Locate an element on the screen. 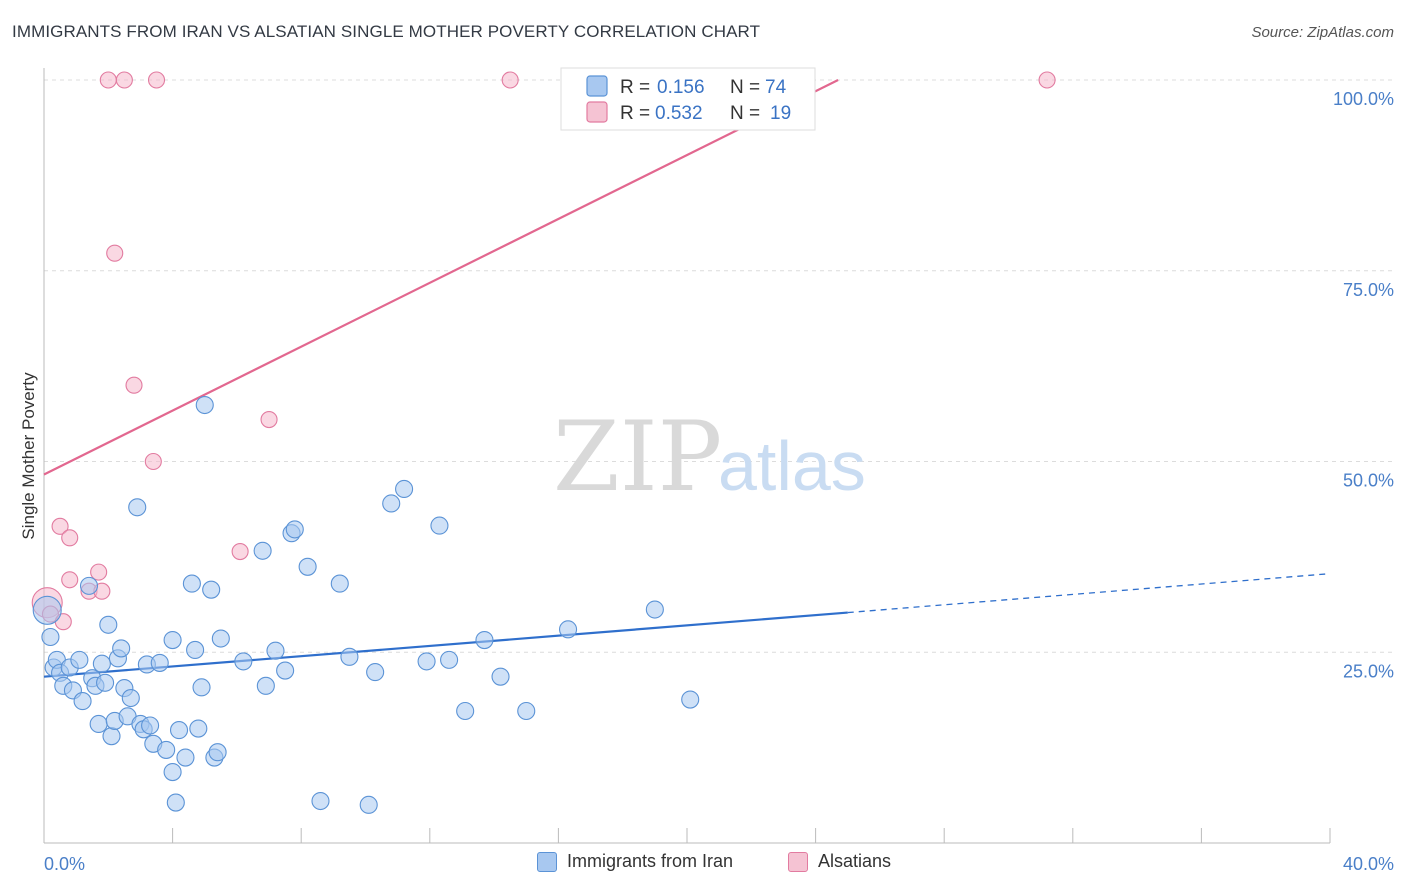 This screenshot has width=1406, height=892. legend-swatch-iran is located at coordinates (597, 86).